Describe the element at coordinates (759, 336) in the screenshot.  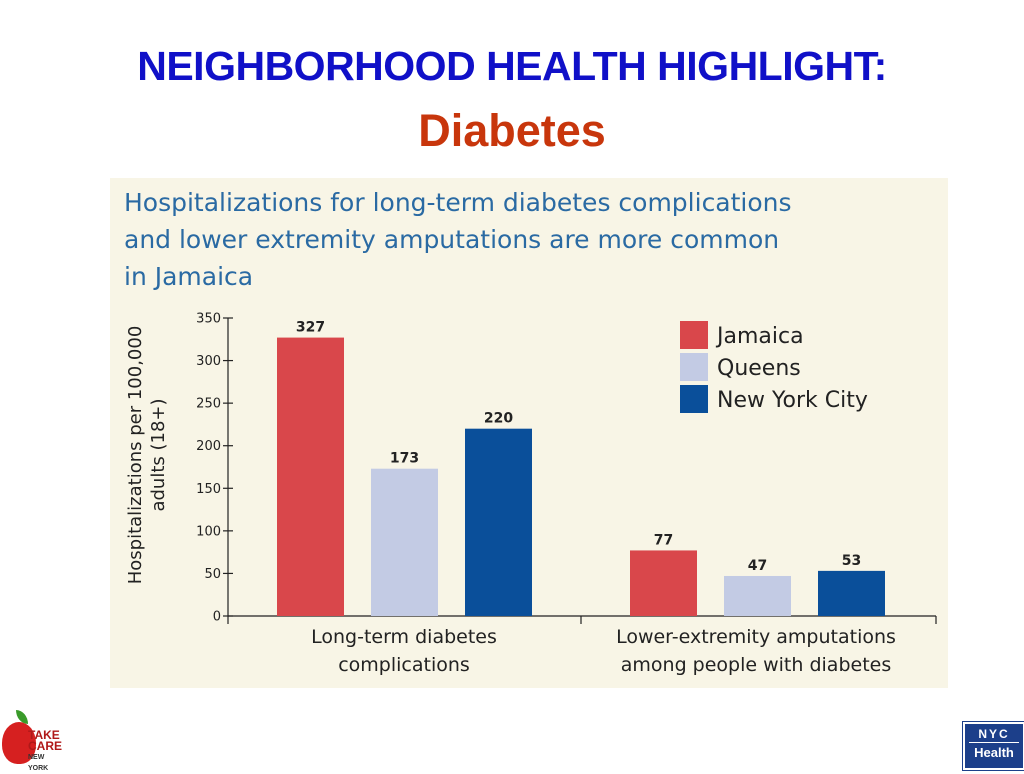
I see `legend-label: Jamaica` at that location.